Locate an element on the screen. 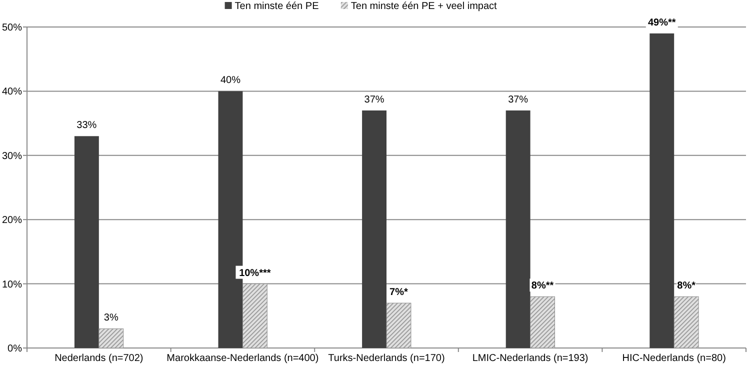  y-tick-label: 50% is located at coordinates (12, 28).